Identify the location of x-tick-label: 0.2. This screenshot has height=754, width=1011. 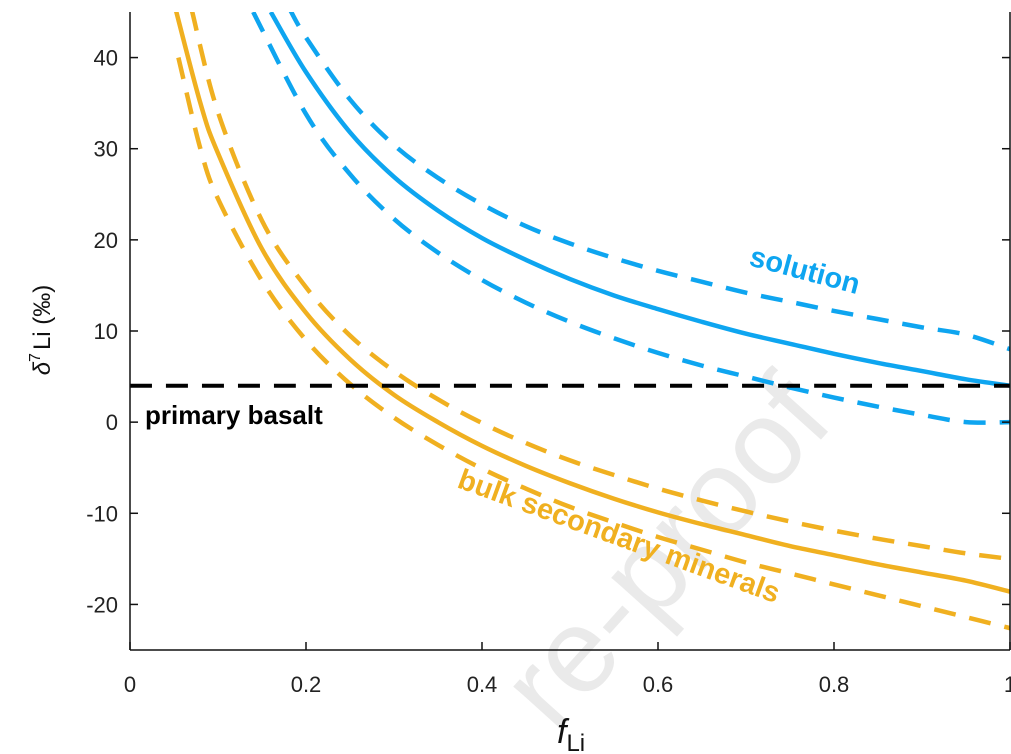
(306, 684).